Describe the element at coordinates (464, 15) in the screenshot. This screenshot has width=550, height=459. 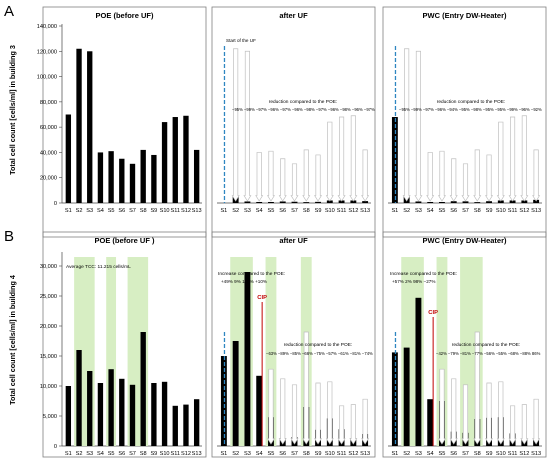
I see `panel-title: PWC (Entry DW-Heater)` at that location.